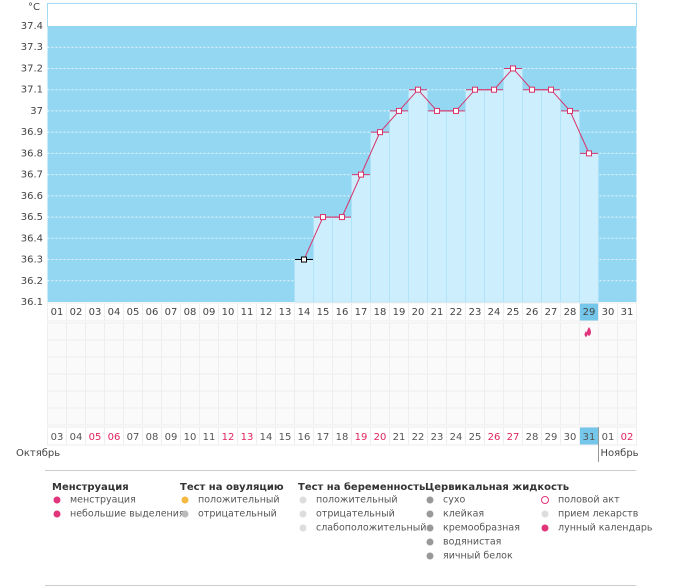  I want to click on date-label: 10, so click(190, 437).